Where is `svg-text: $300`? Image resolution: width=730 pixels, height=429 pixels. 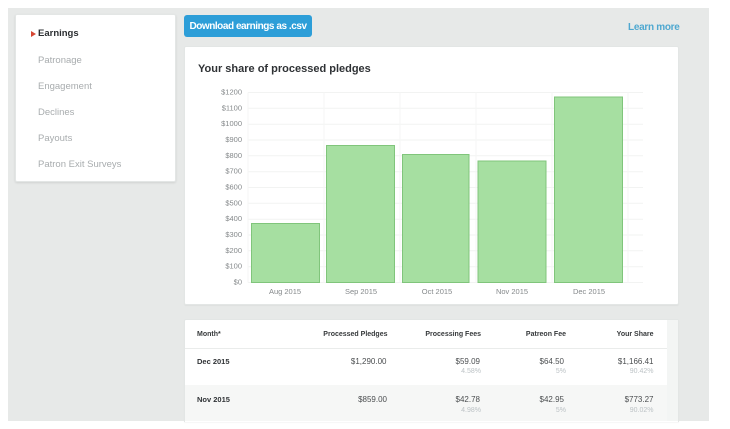
svg-text: $300 is located at coordinates (233, 234).